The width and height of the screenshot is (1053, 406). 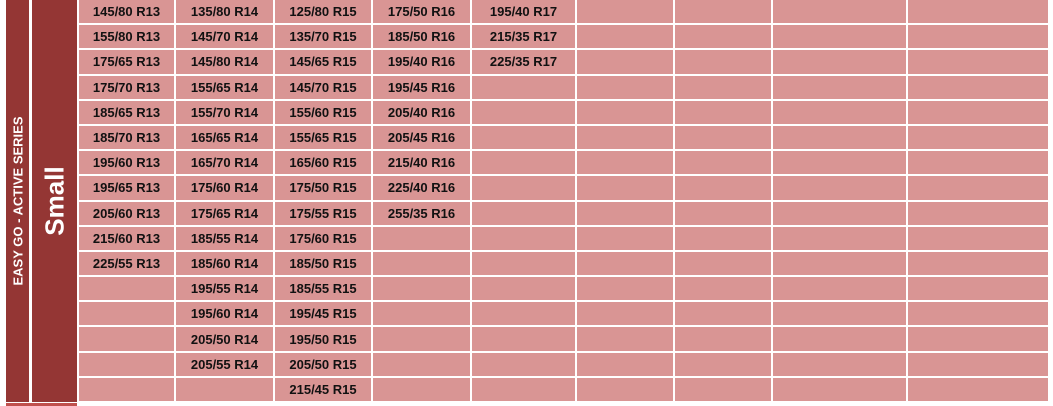 I want to click on tire-size-cell: 145/80 R13, so click(x=126, y=12).